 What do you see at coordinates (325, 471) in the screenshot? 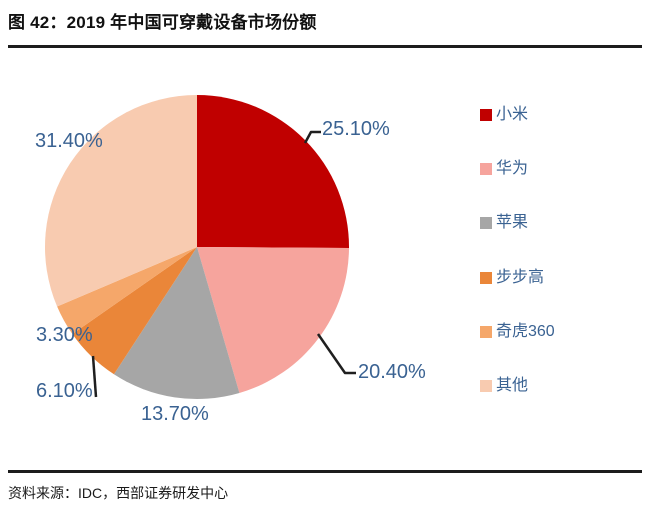
I see `source-divider` at bounding box center [325, 471].